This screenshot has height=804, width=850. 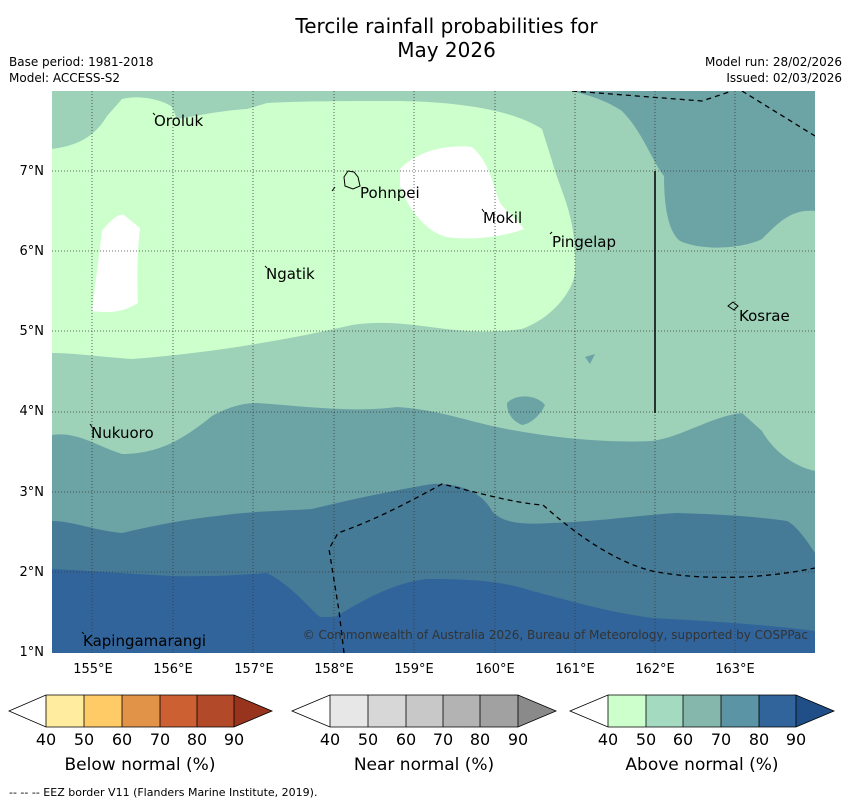 What do you see at coordinates (160, 739) in the screenshot?
I see `below-tick-70: 70` at bounding box center [160, 739].